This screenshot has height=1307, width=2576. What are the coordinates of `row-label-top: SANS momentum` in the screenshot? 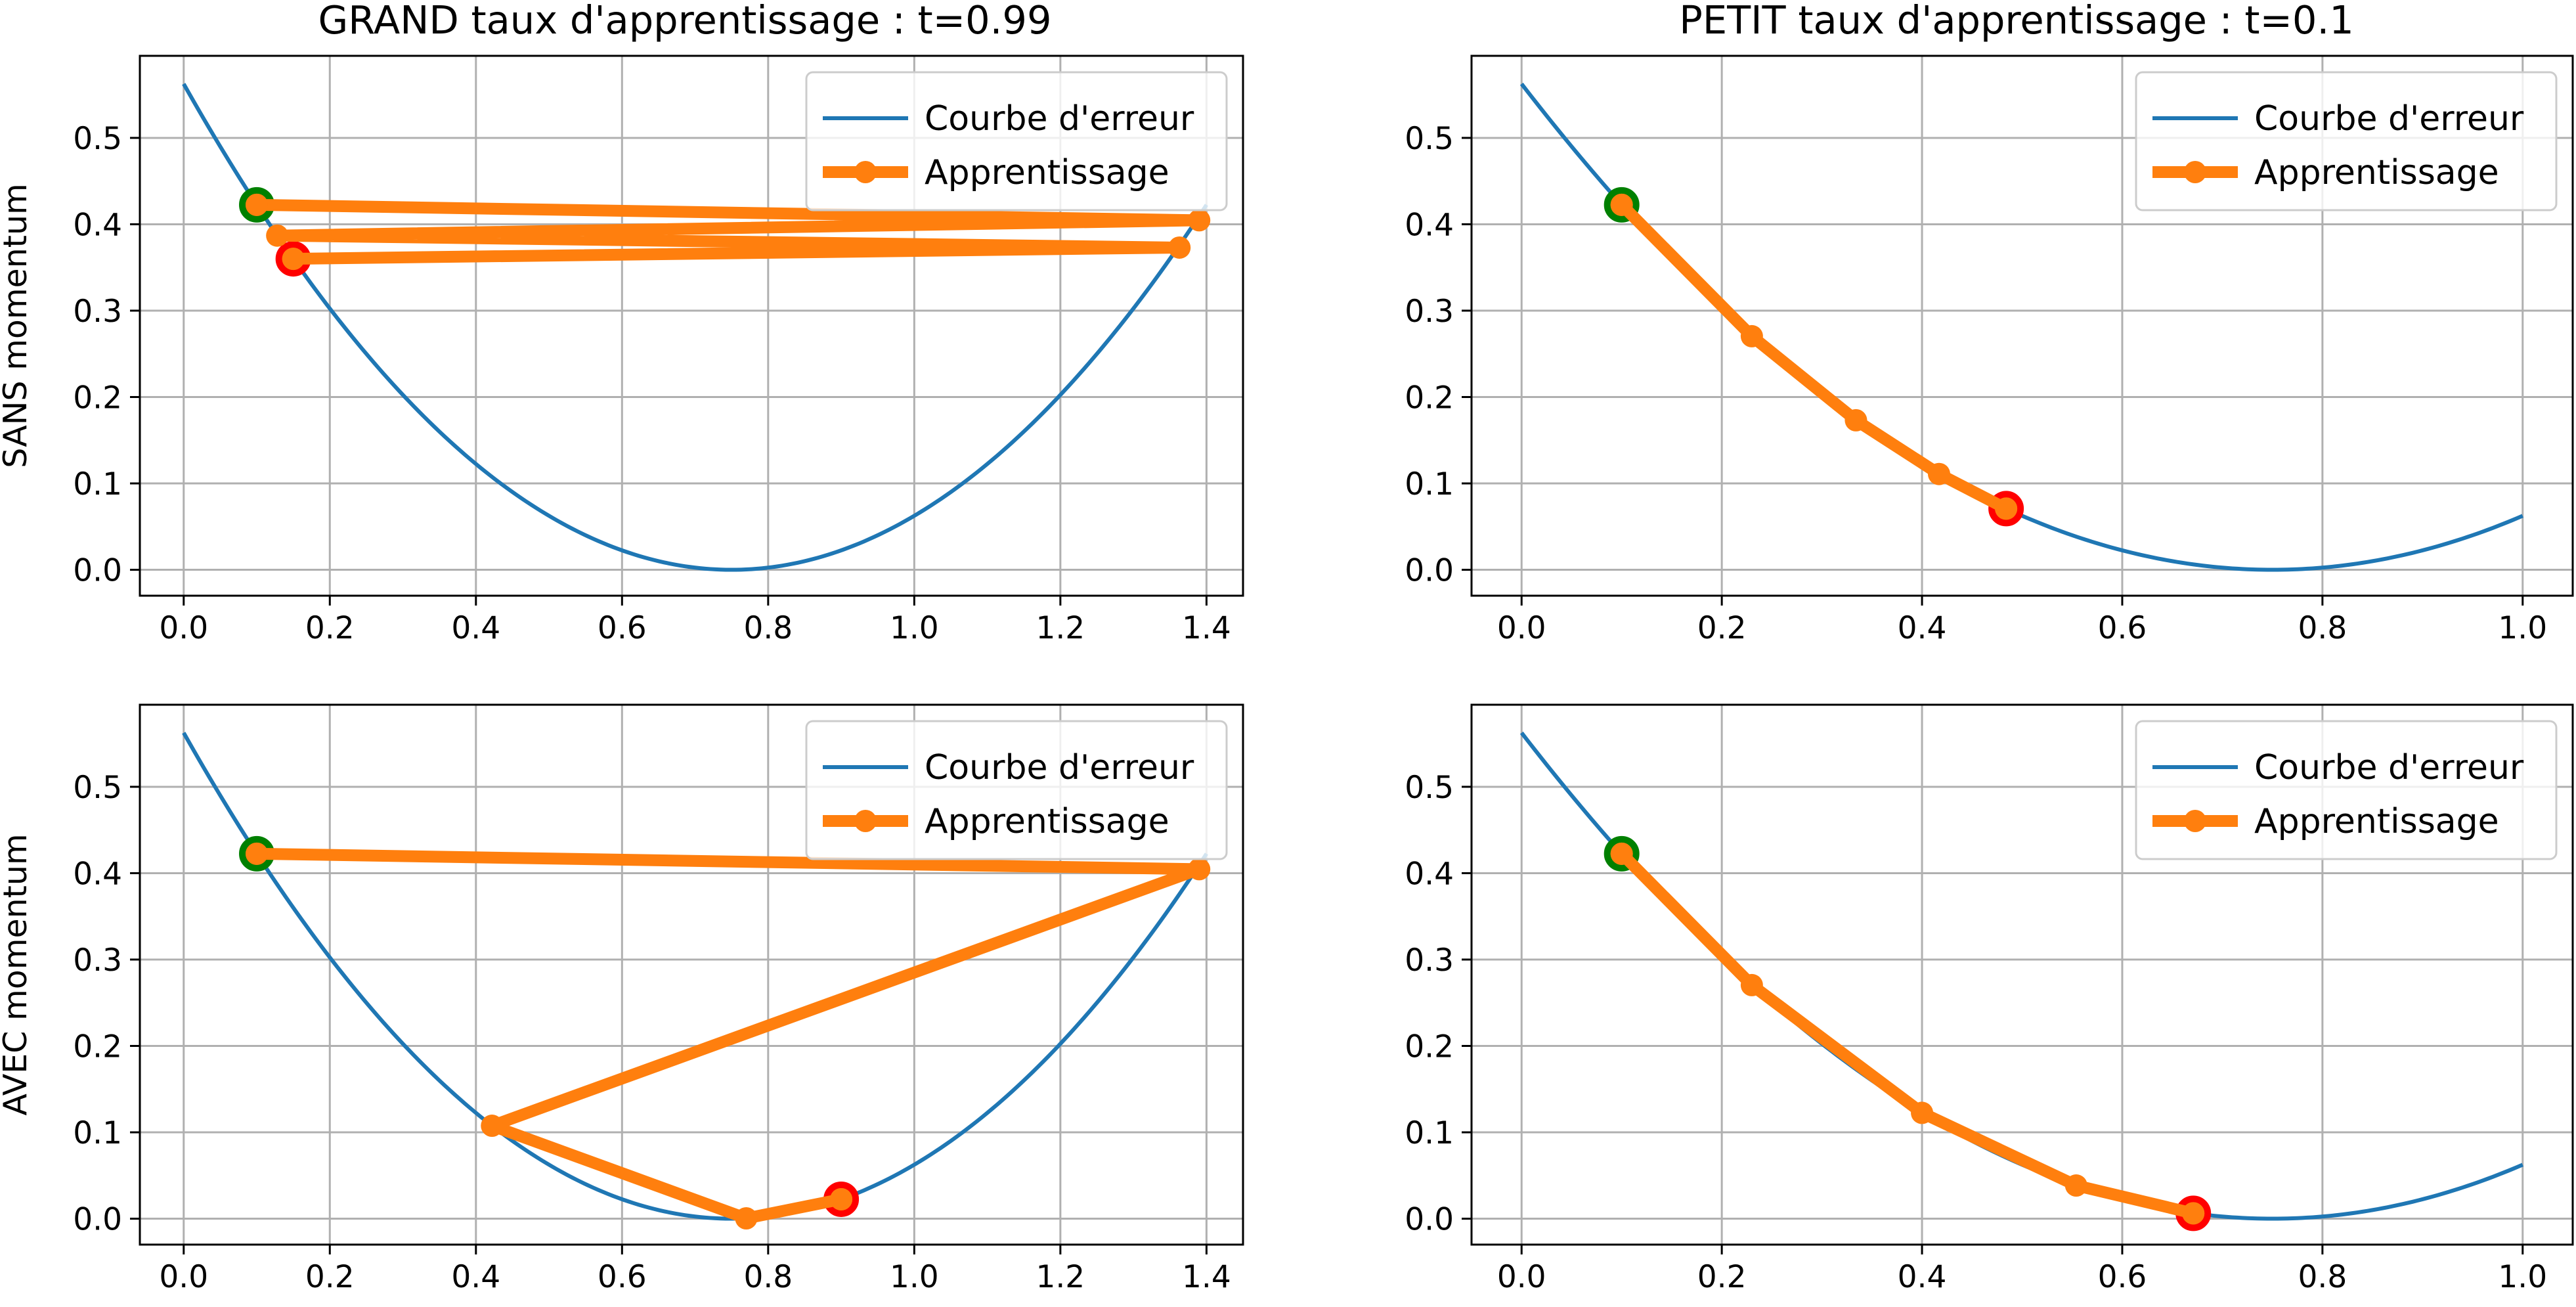 It's located at (17, 325).